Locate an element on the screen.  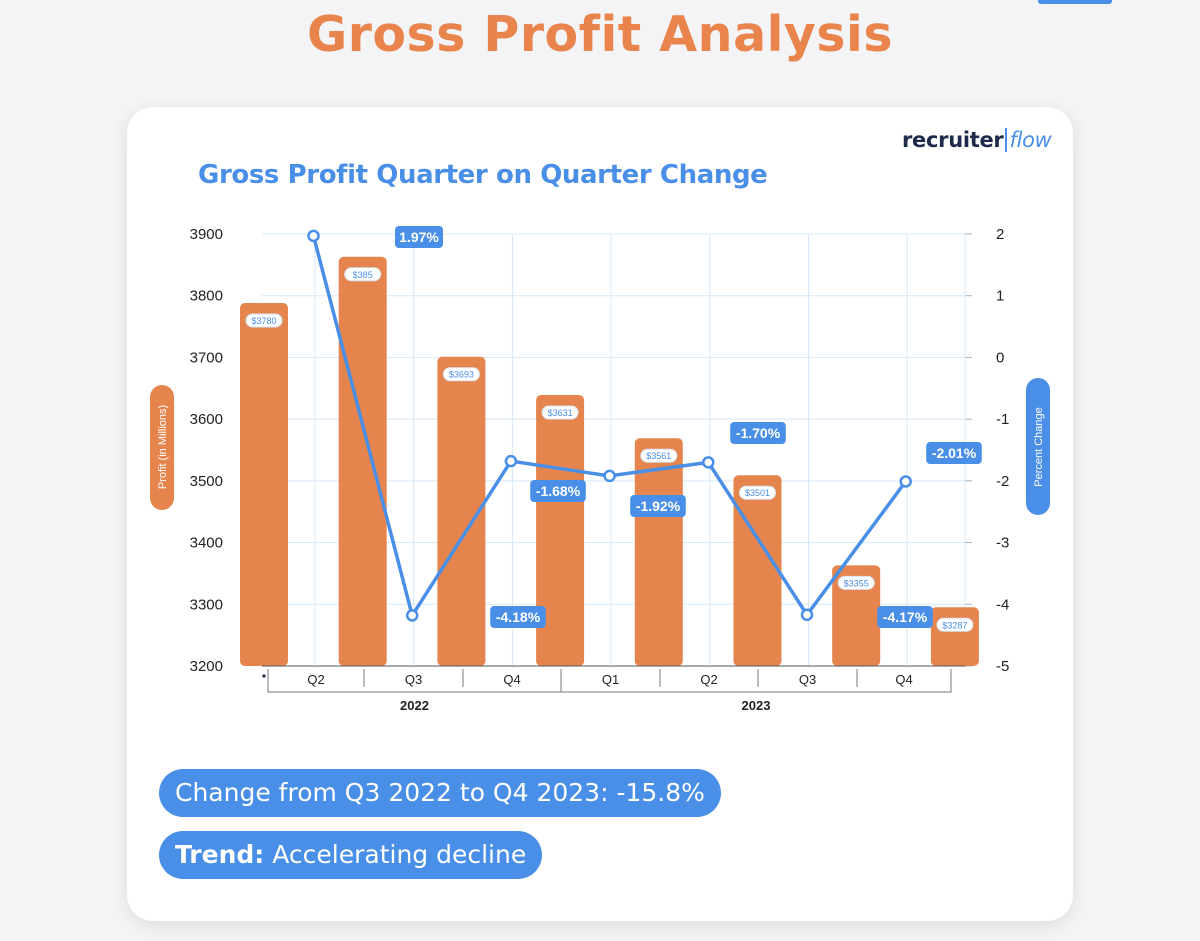
y2-axis-title-pill: Percent Change is located at coordinates (1038, 446).